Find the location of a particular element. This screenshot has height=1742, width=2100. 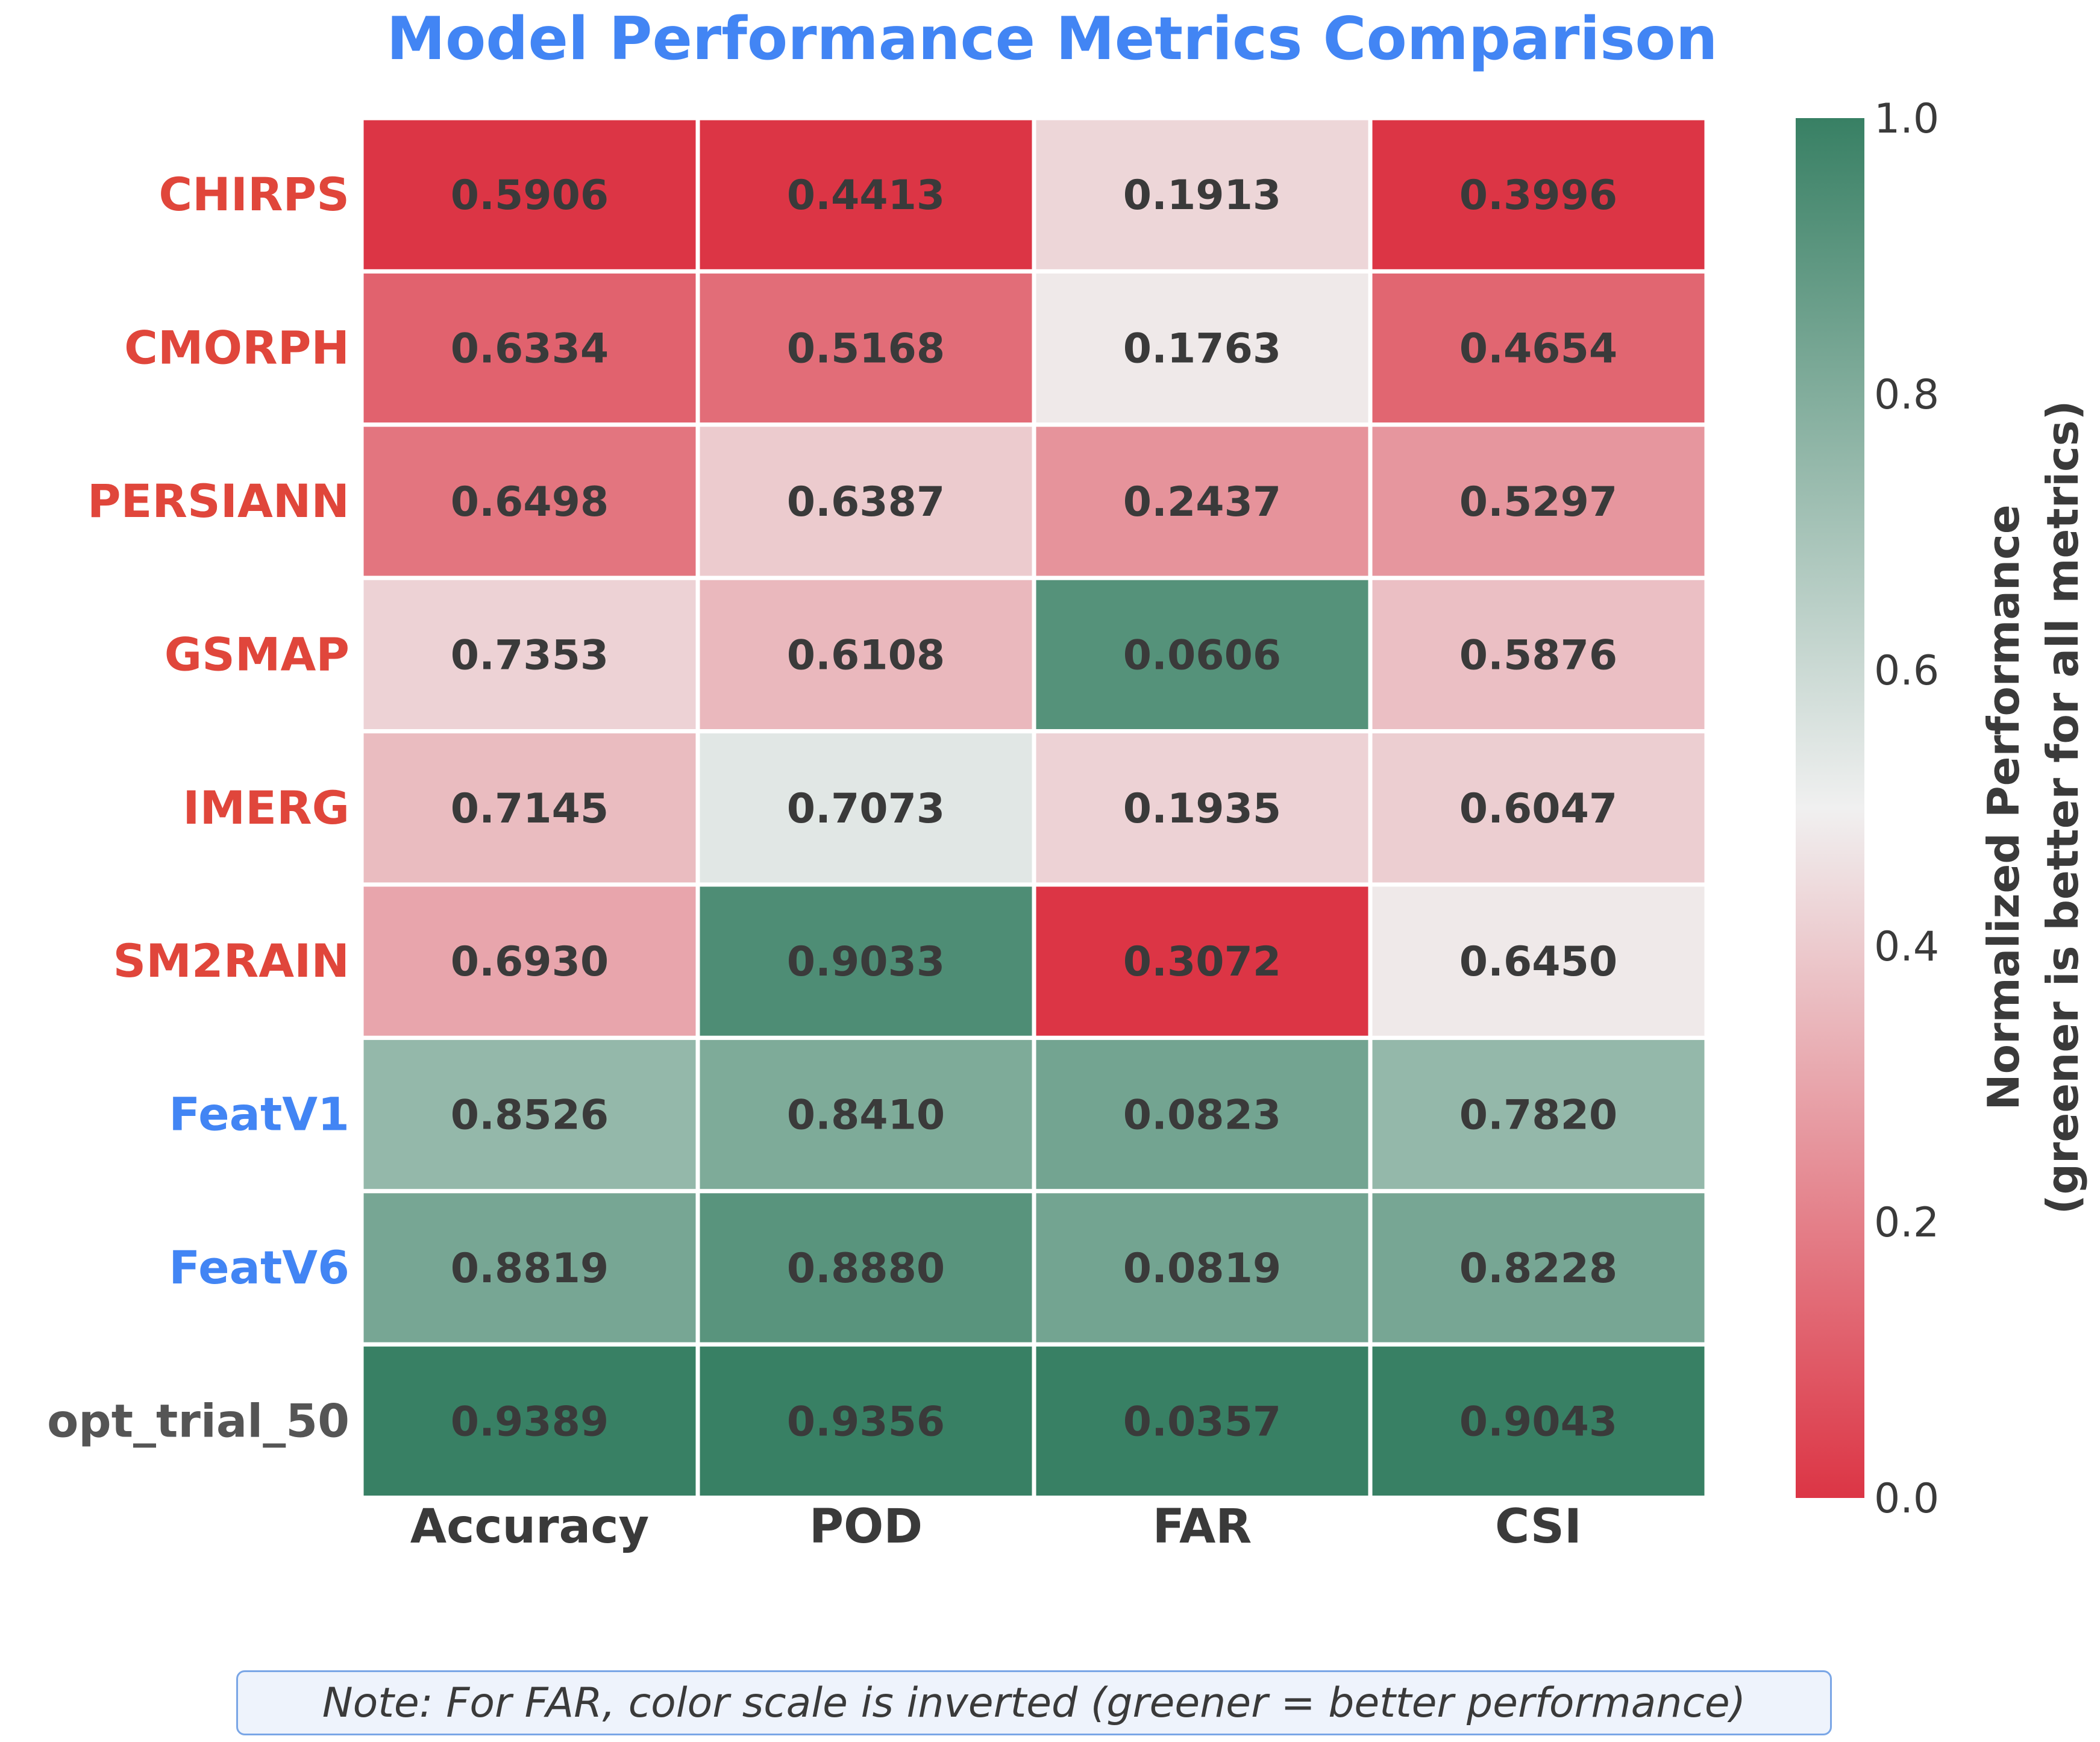

cell-value-label: 0.5168 is located at coordinates (866, 349).